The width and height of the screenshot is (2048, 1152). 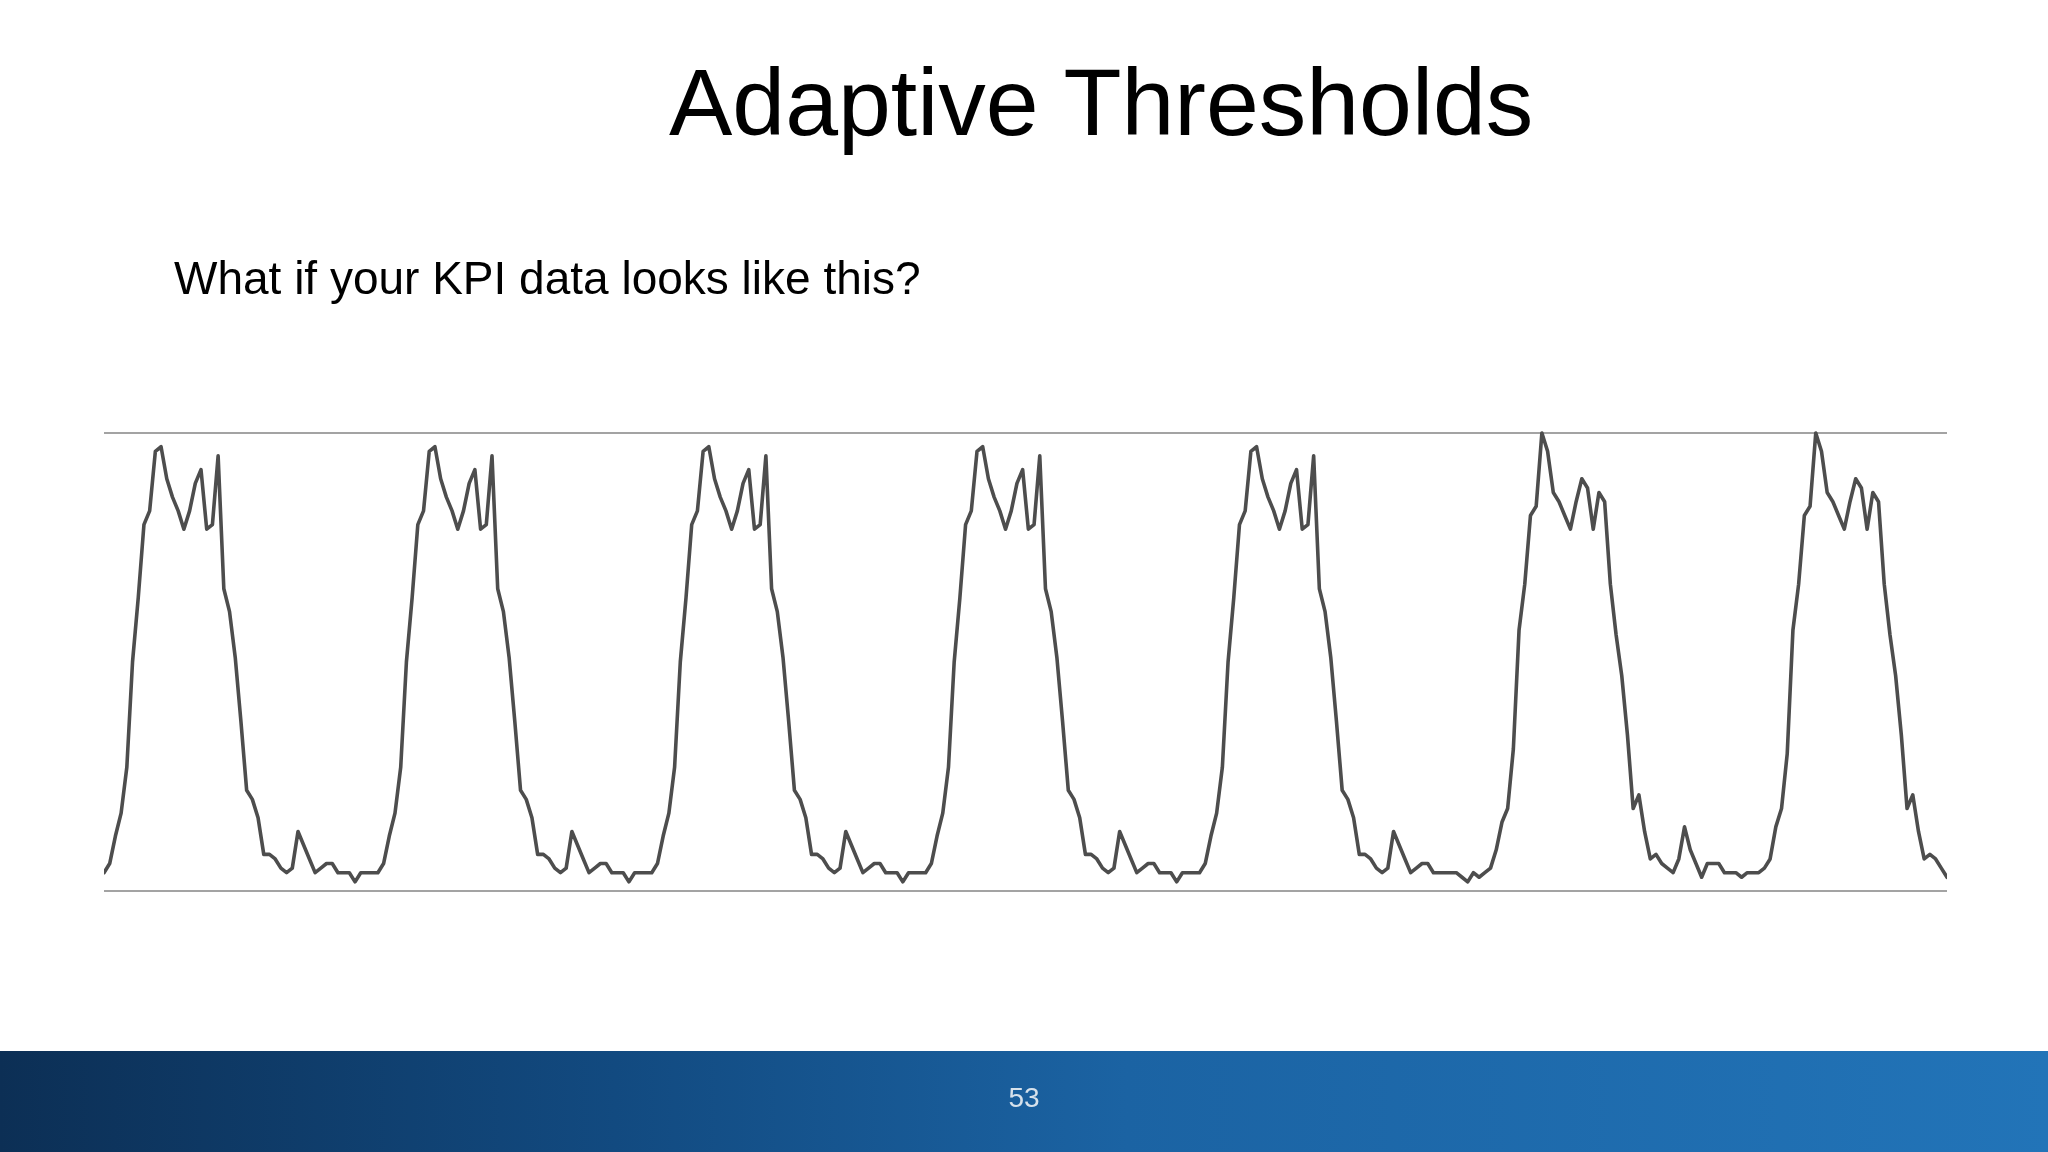 What do you see at coordinates (547, 278) in the screenshot?
I see `chart-subtitle: What if your KPI data looks like this?` at bounding box center [547, 278].